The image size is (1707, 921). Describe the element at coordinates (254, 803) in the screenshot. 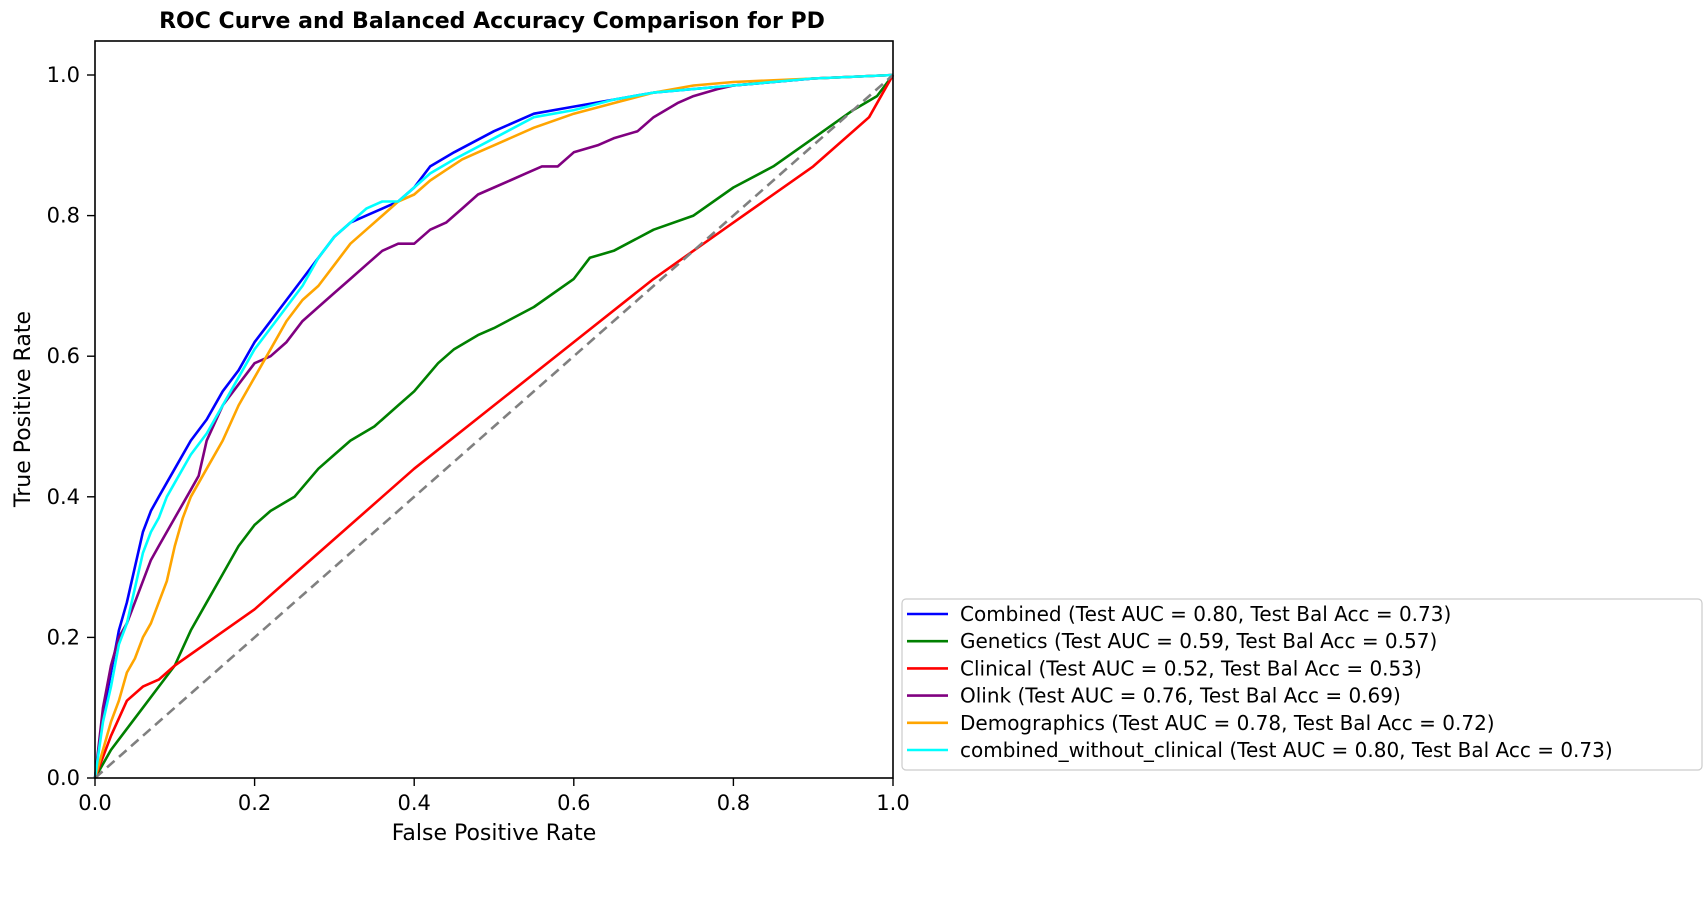

I see `x-tick-label: 0.2` at that location.